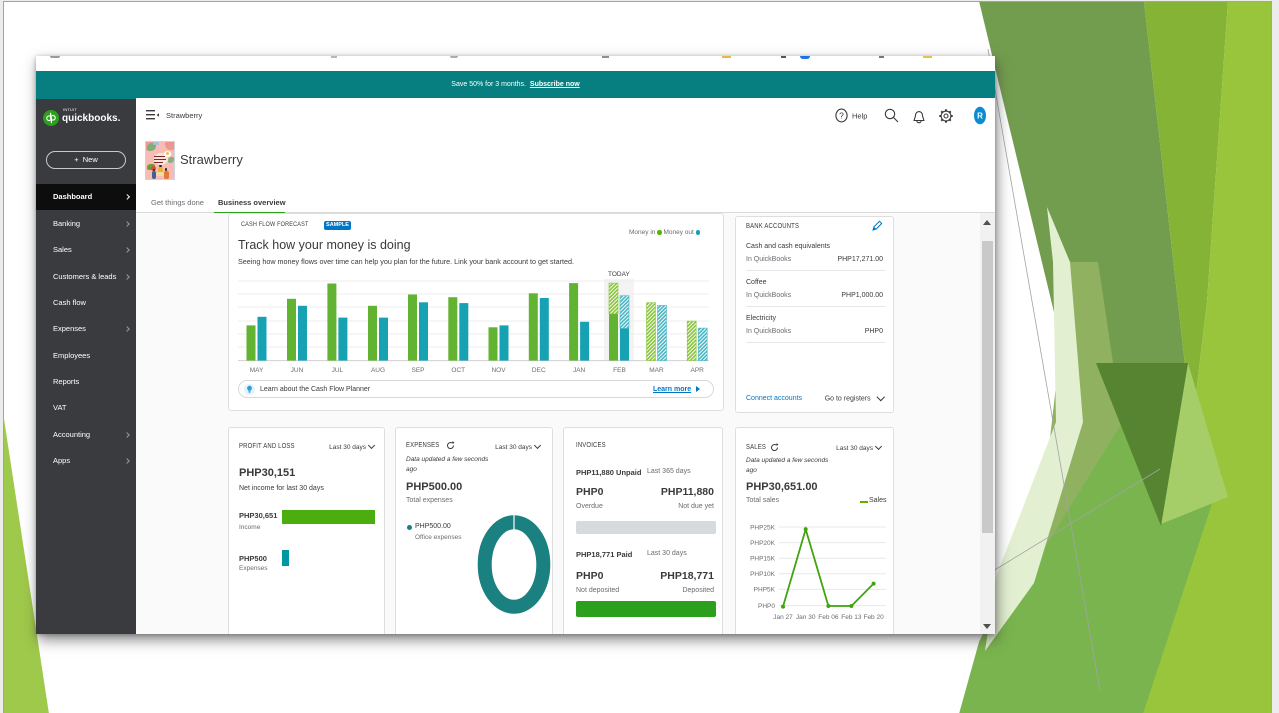 The image size is (1279, 713). I want to click on svg-text: SEP, so click(417, 370).